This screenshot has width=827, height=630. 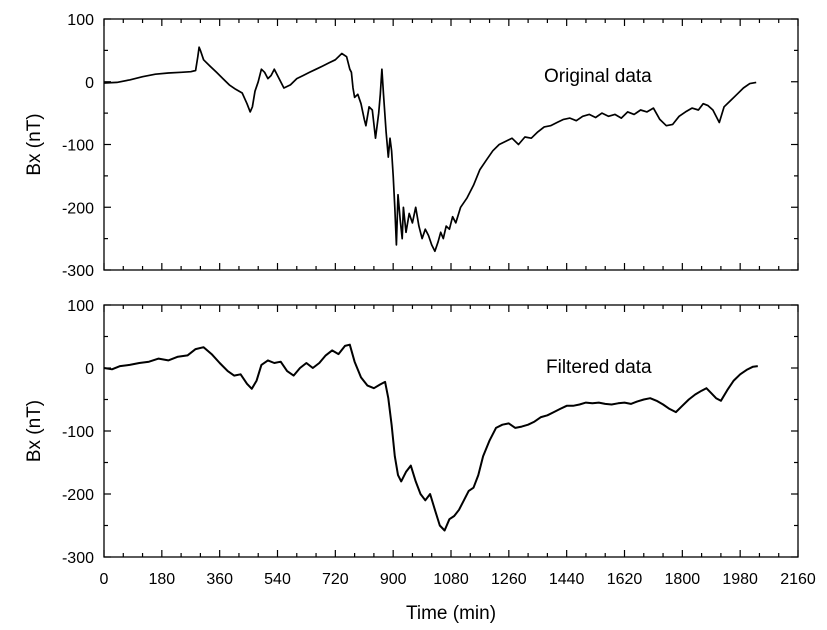 I want to click on annotation-original-data: Original data, so click(x=598, y=76).